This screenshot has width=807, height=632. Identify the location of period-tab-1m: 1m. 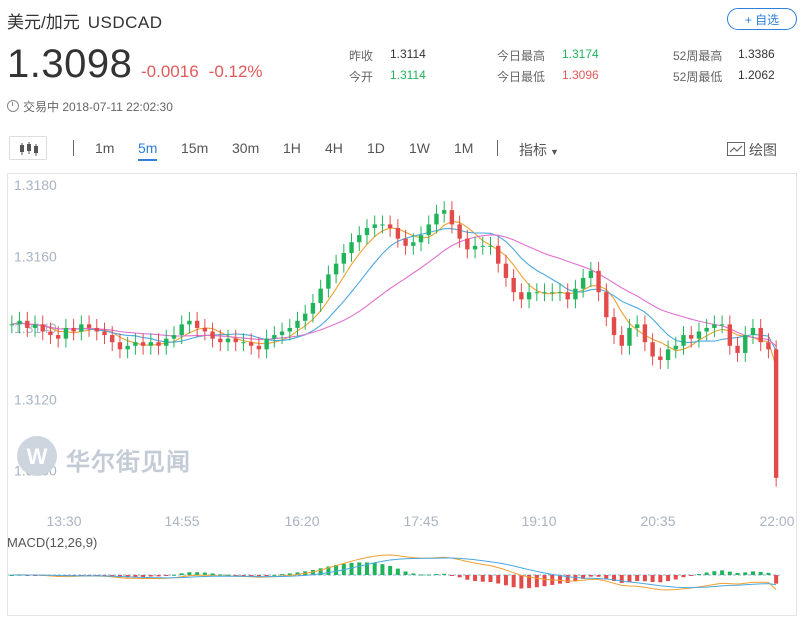
(105, 148).